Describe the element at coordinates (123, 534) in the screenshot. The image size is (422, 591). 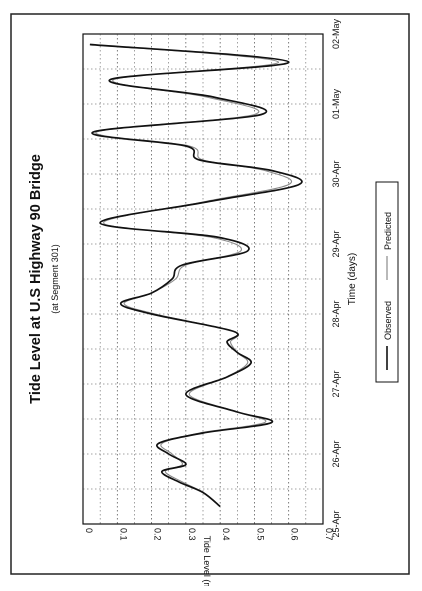
I see `y-tick-label: 0.1` at that location.